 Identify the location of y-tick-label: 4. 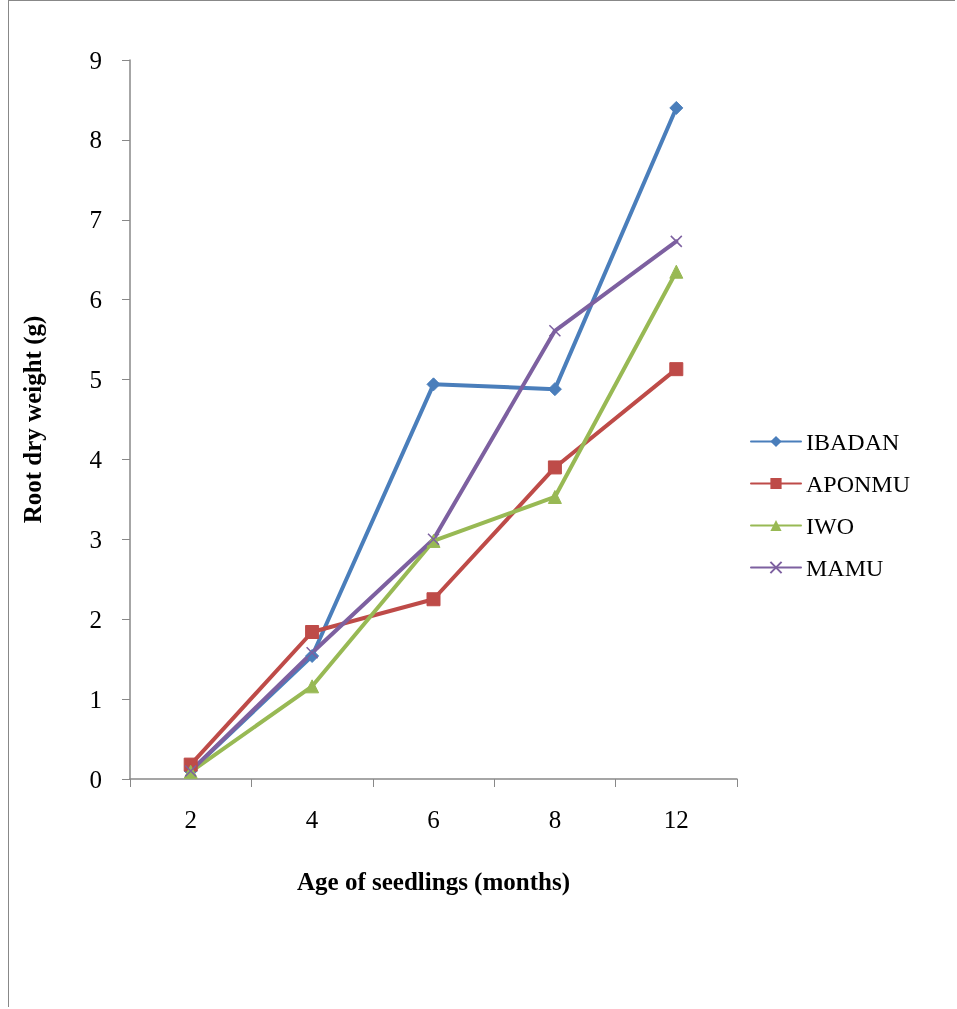
(96, 459).